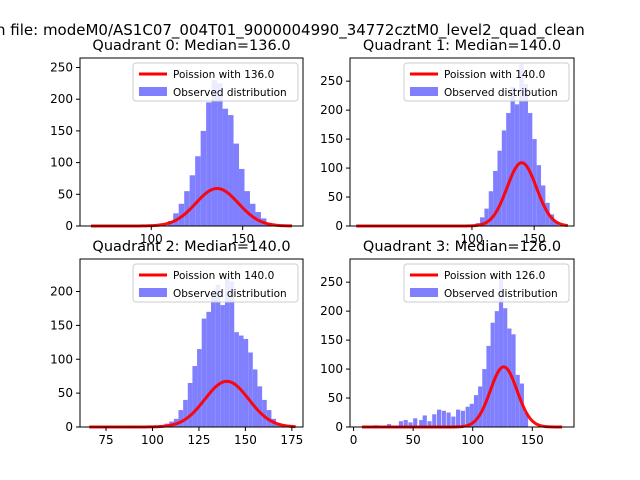 Image resolution: width=640 pixels, height=480 pixels. I want to click on legend-label-model: Poission with 140.0, so click(223, 276).